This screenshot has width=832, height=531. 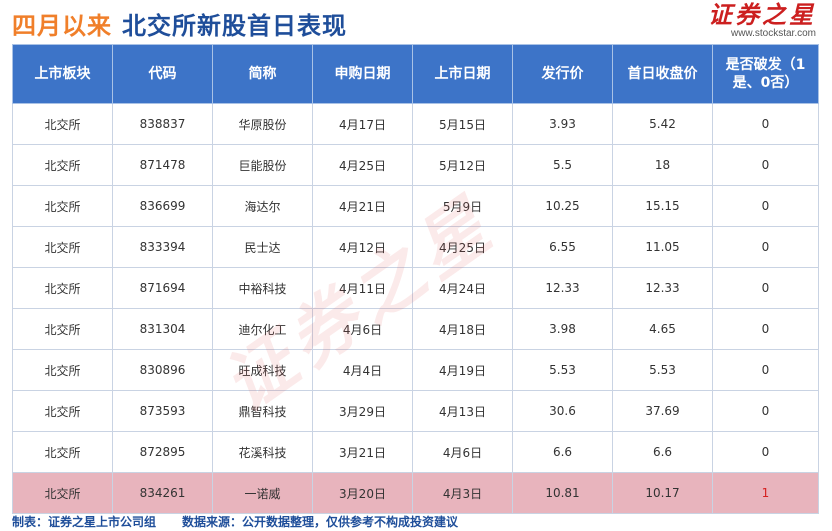 I want to click on cell-text: 一诺威, so click(x=262, y=493).